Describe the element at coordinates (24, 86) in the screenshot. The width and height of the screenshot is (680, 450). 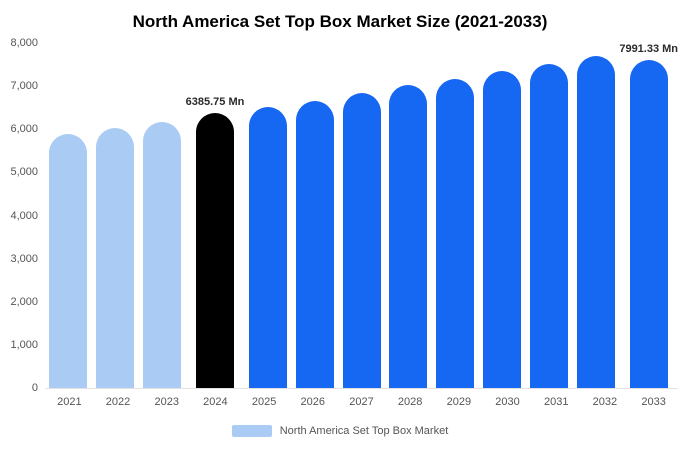
I see `y-tick-label: 7,000` at that location.